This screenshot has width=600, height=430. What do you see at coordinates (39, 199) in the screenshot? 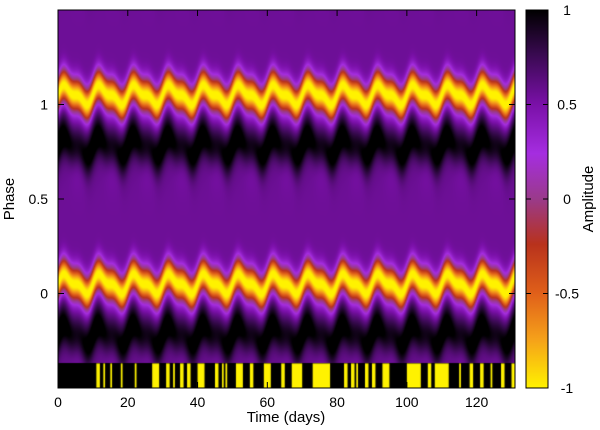
I see `y-tick-label: 0.5` at bounding box center [39, 199].